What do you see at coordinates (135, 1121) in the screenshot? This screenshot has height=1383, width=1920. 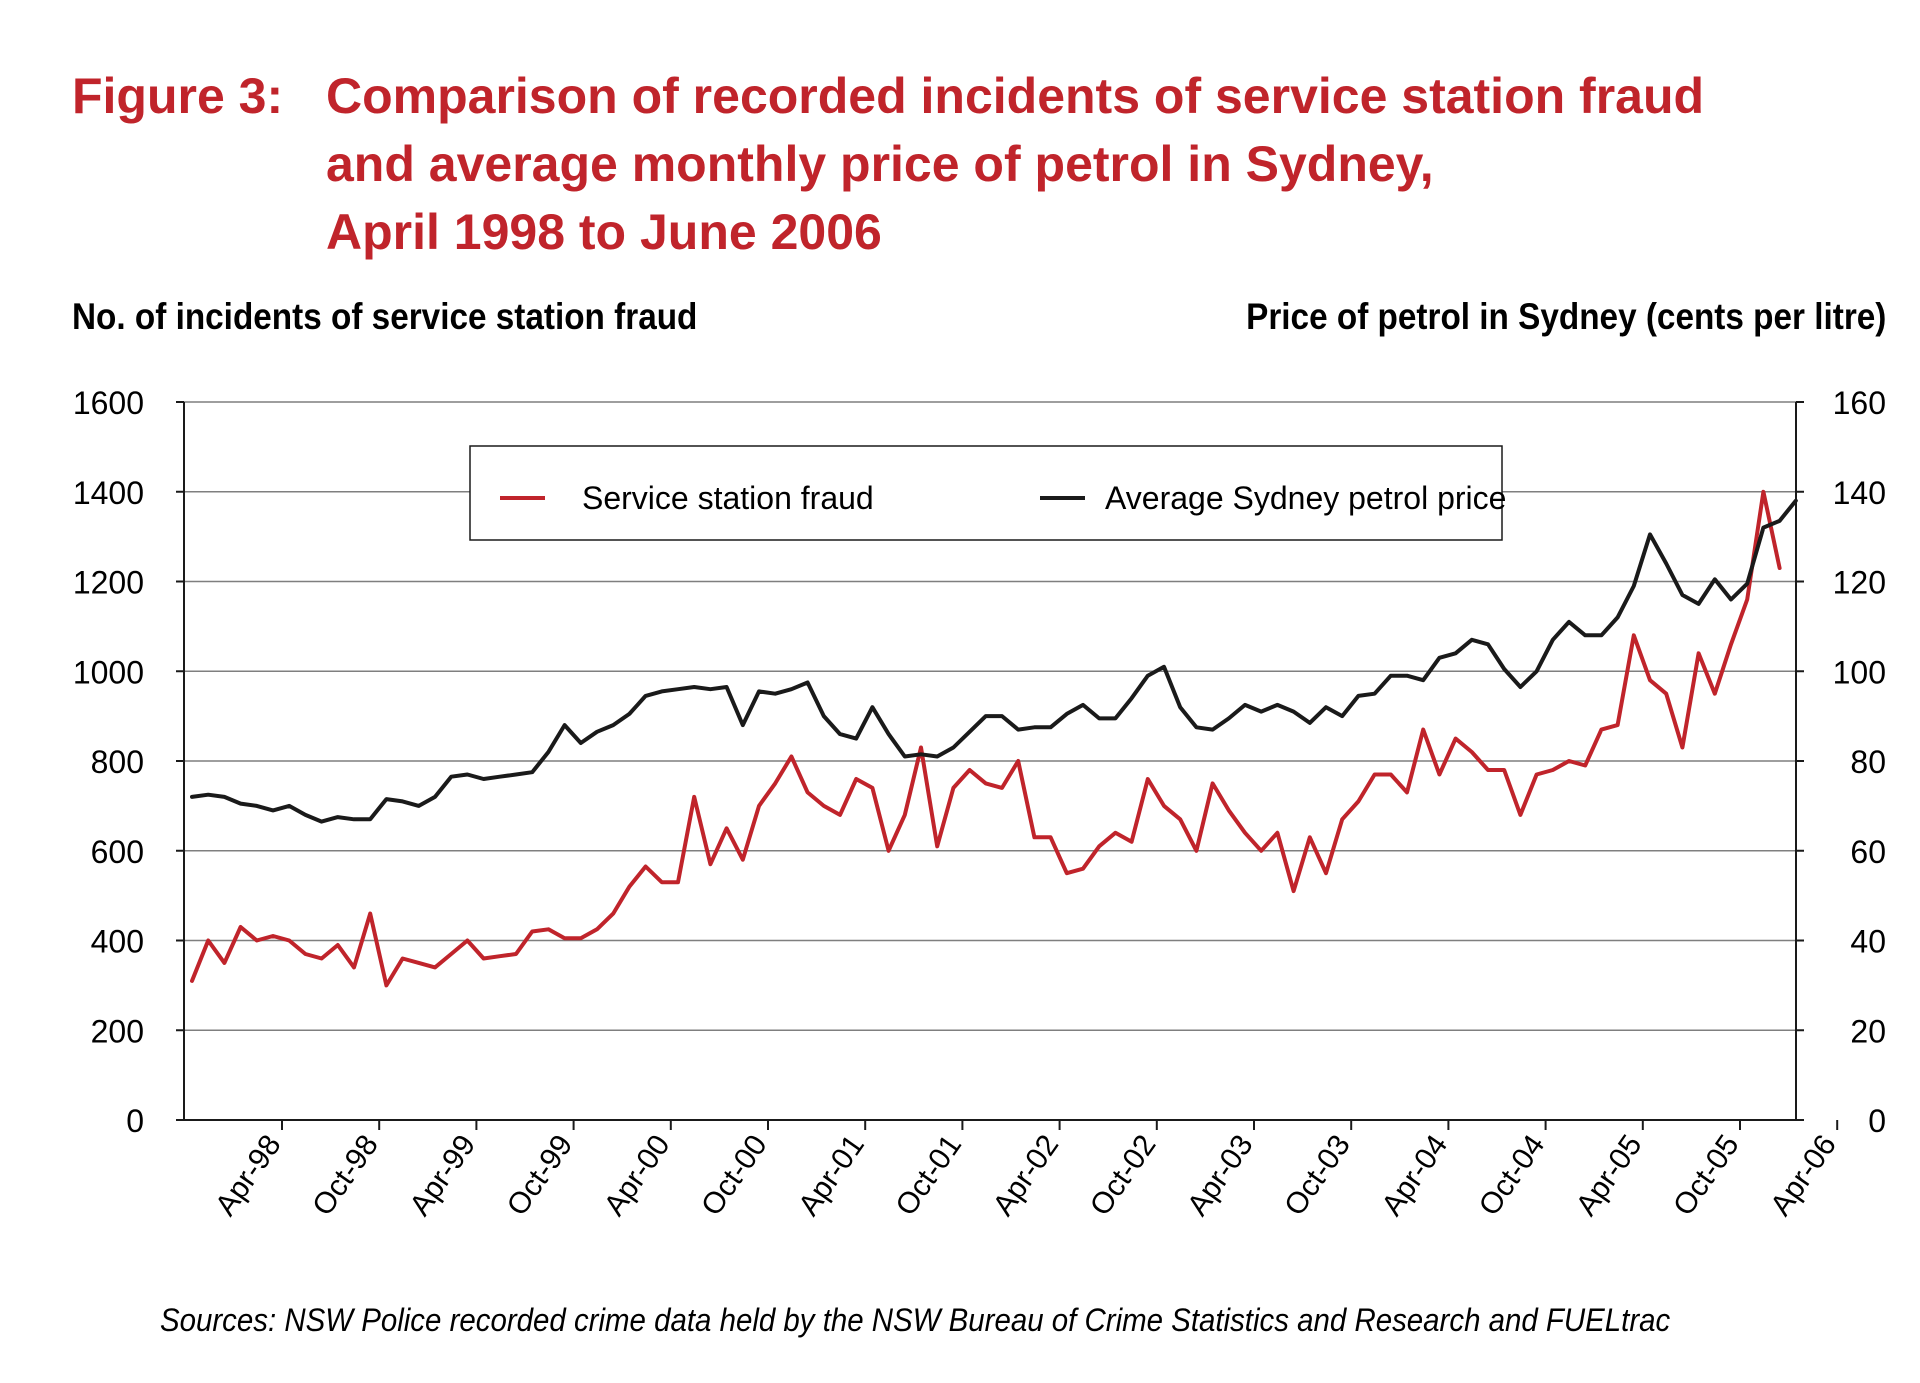 I see `left-axis-tick-label: 0` at bounding box center [135, 1121].